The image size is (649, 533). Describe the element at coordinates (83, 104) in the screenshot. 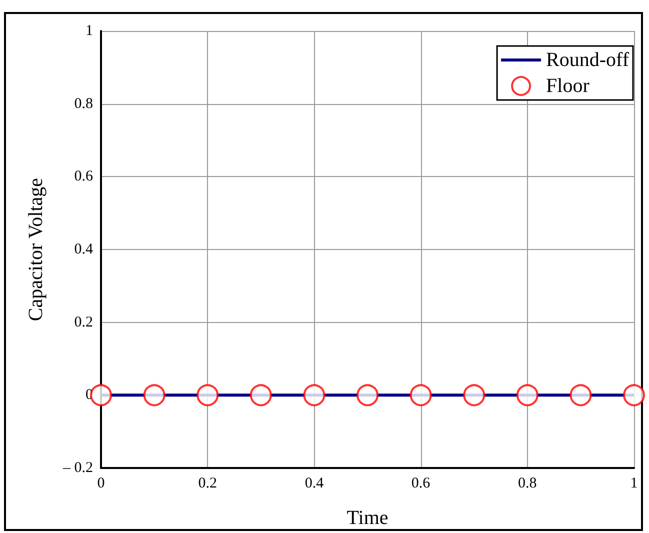

I see `y-tick-label: 0.8` at that location.